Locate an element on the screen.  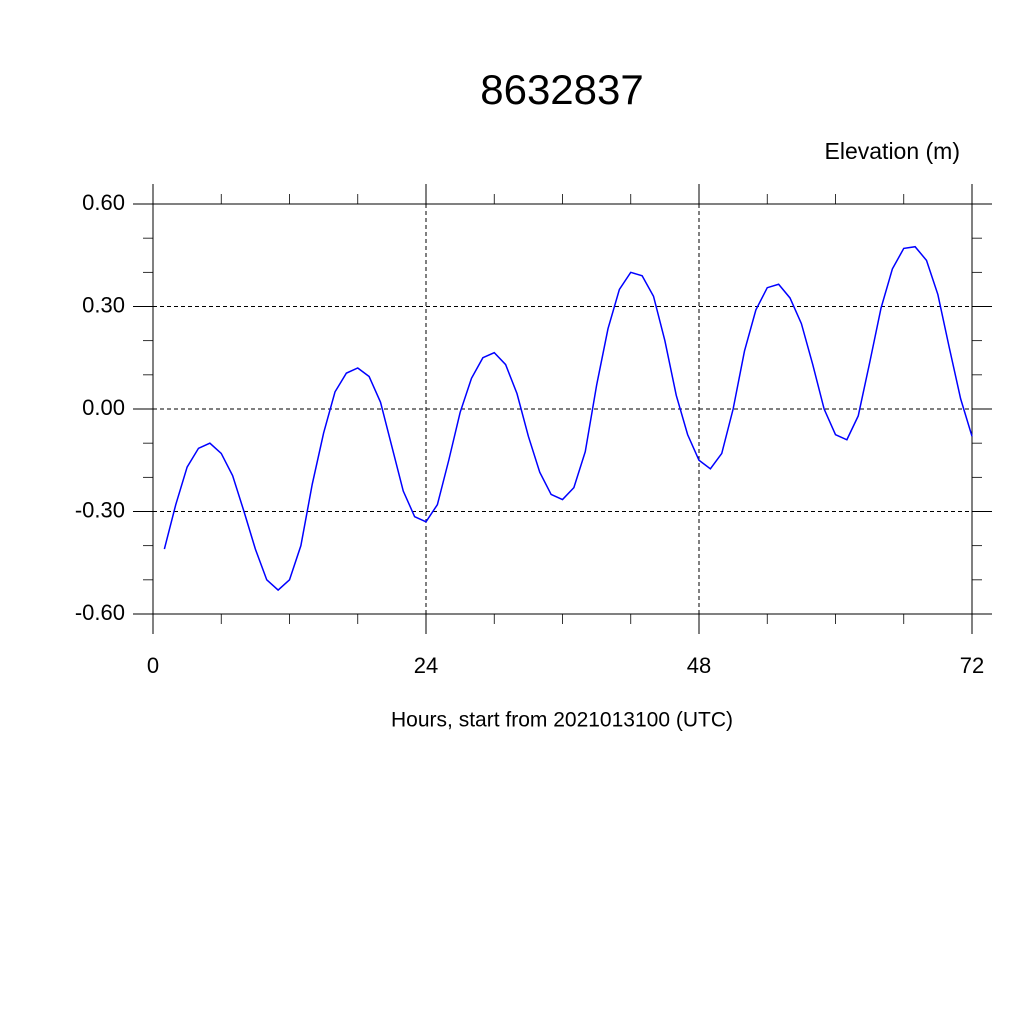
y-tick-label: 0.30 is located at coordinates (103, 304).